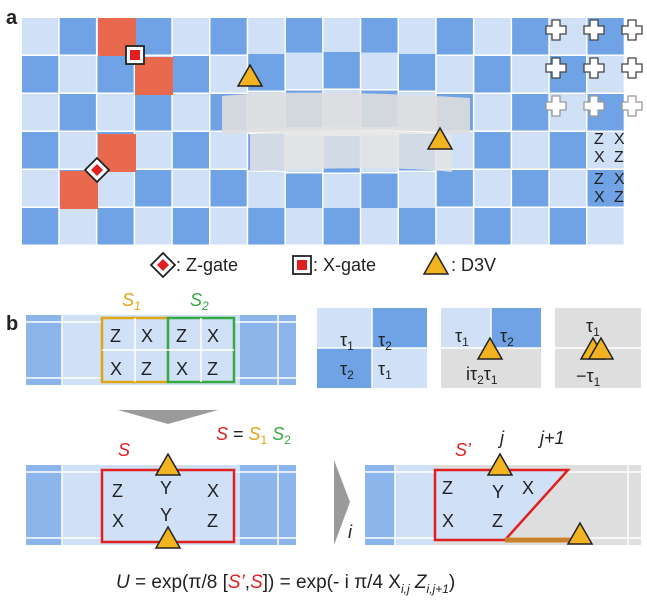  Describe the element at coordinates (124, 450) in the screenshot. I see `merged-label: S` at that location.